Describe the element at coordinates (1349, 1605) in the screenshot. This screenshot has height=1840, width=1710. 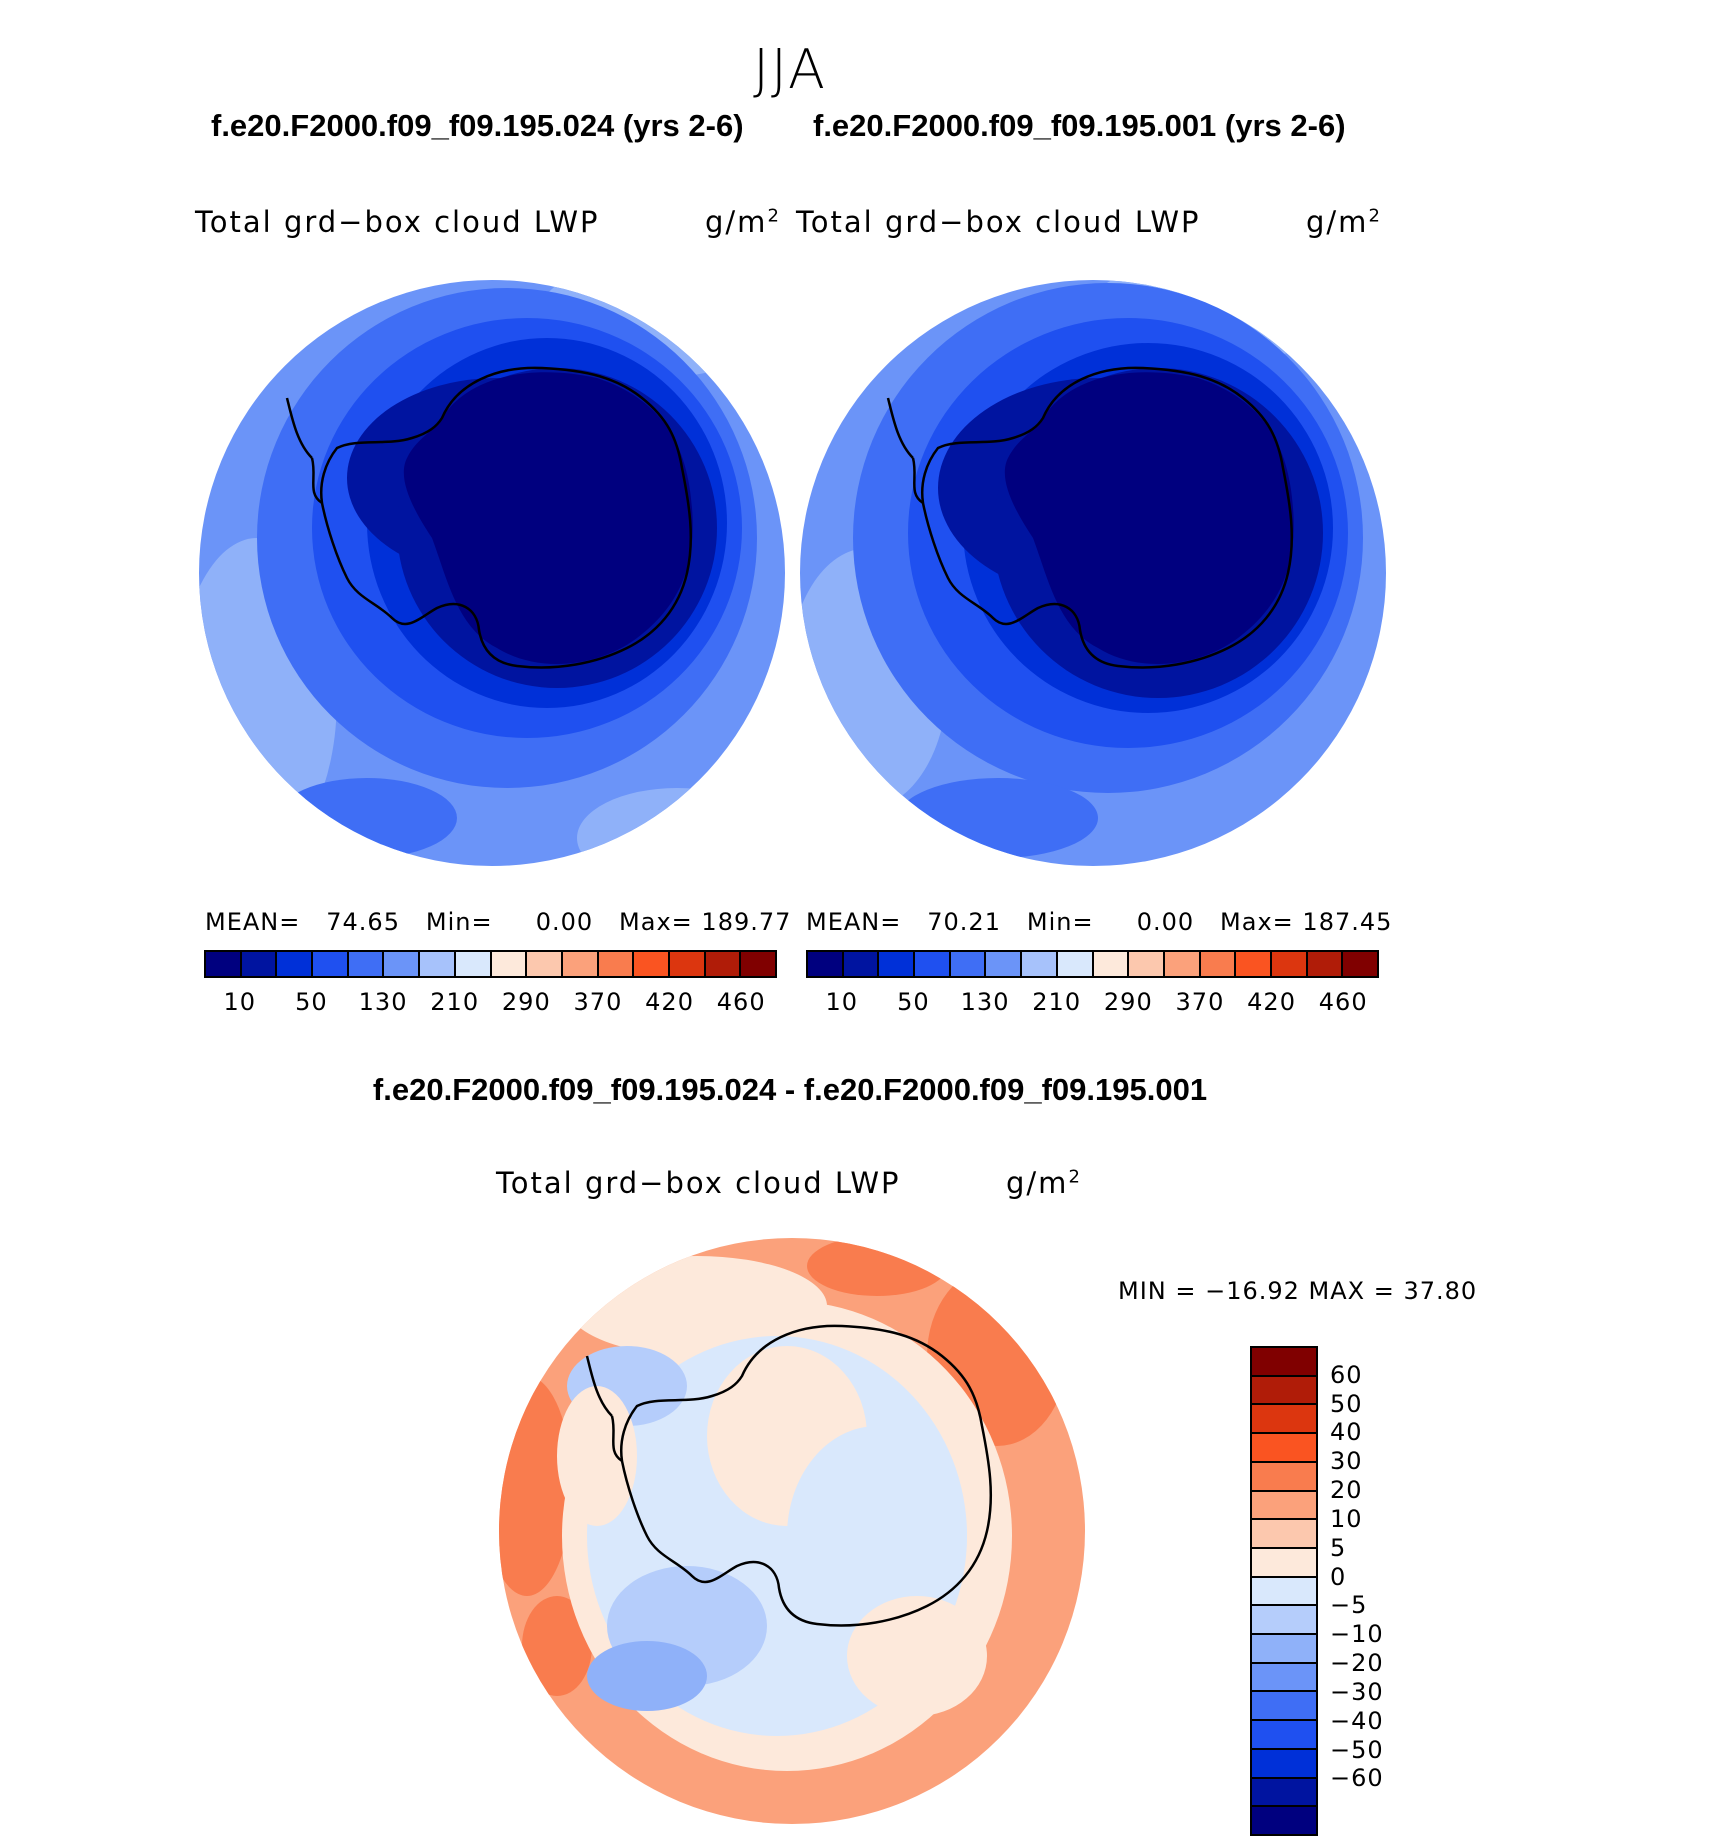
I see `colorbar-tick-label: −5` at that location.